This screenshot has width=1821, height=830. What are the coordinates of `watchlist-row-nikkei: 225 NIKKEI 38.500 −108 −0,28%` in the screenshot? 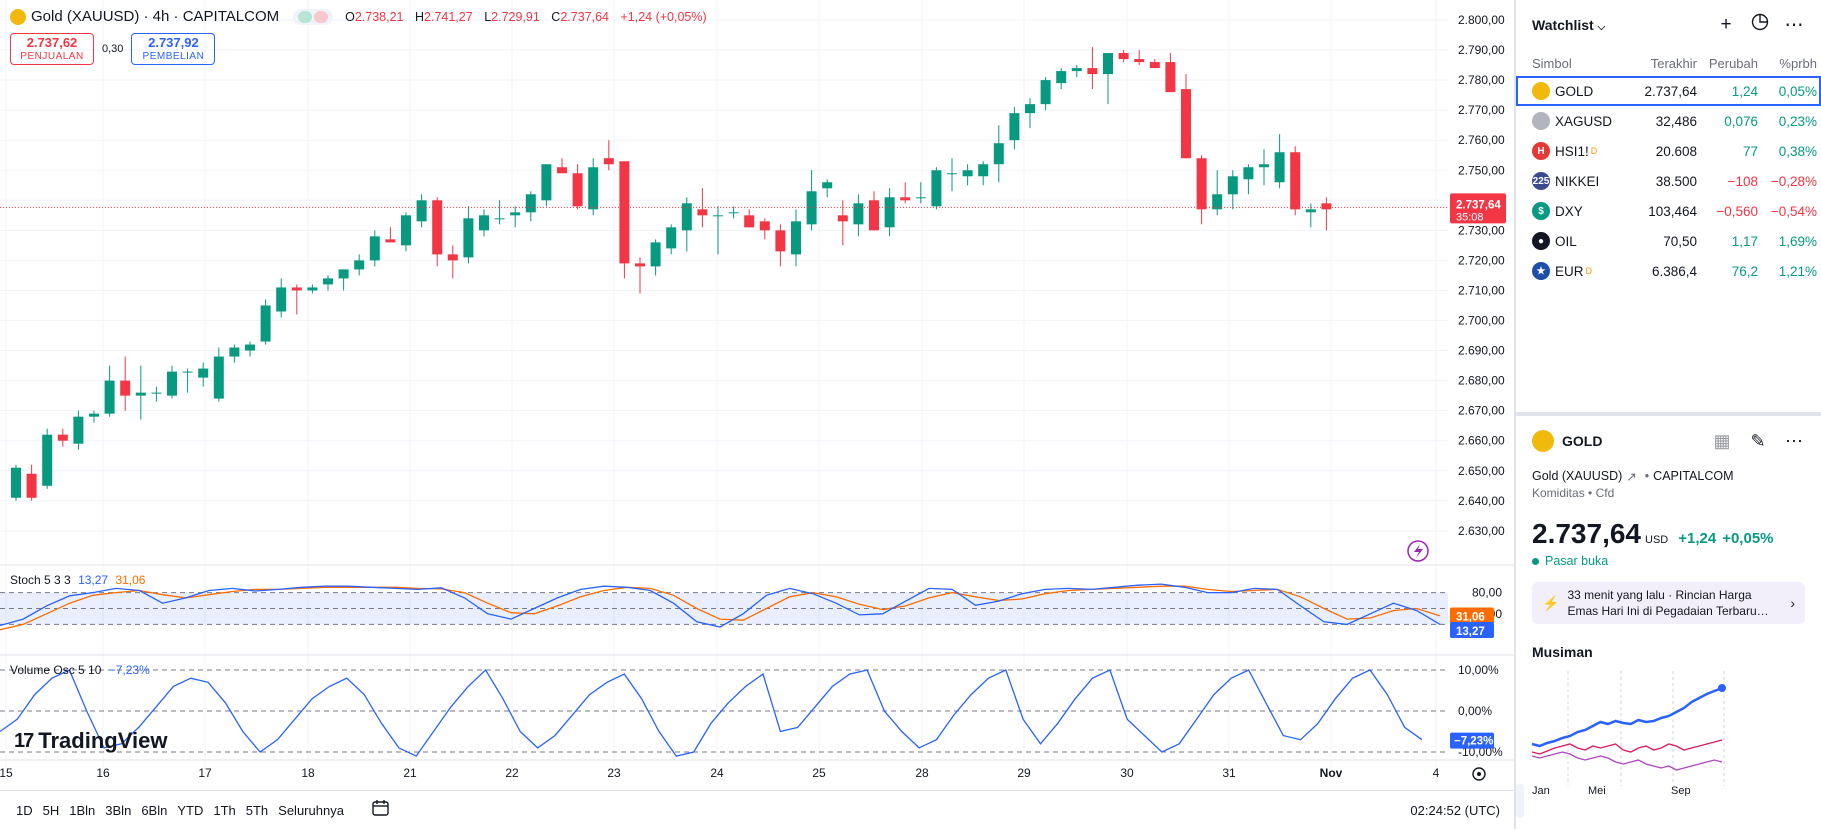 It's located at (1668, 181).